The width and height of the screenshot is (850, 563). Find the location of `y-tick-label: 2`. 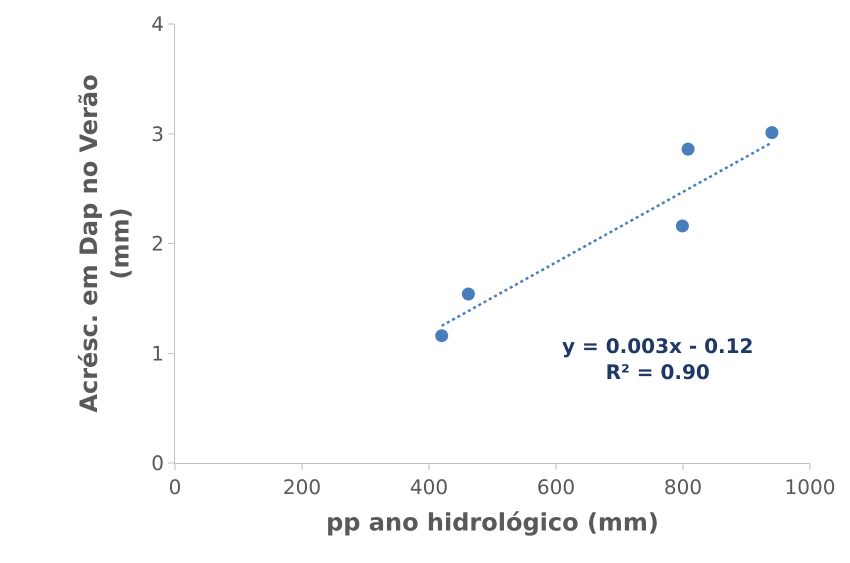

y-tick-label: 2 is located at coordinates (157, 244).